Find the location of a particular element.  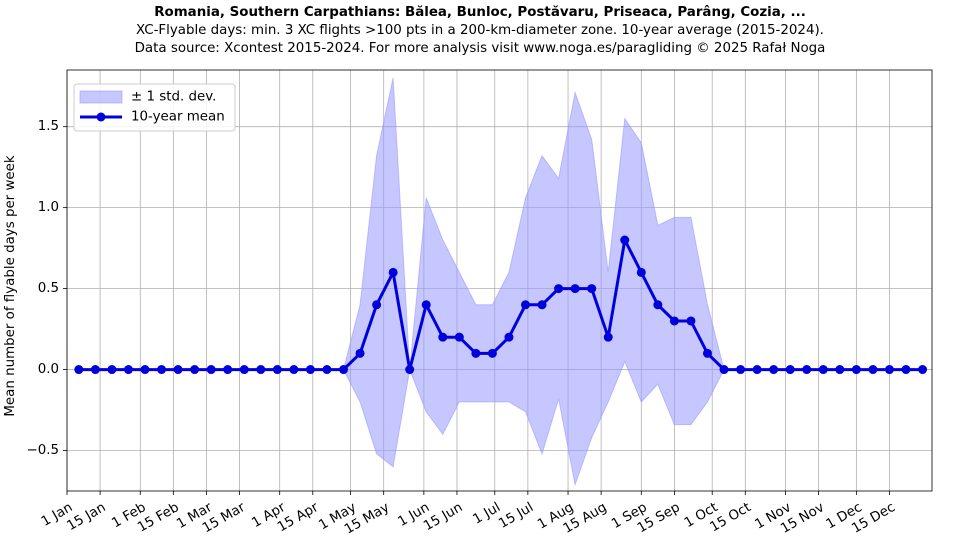

legend: ± 1 std. dev. 10-year mean is located at coordinates (154, 107).